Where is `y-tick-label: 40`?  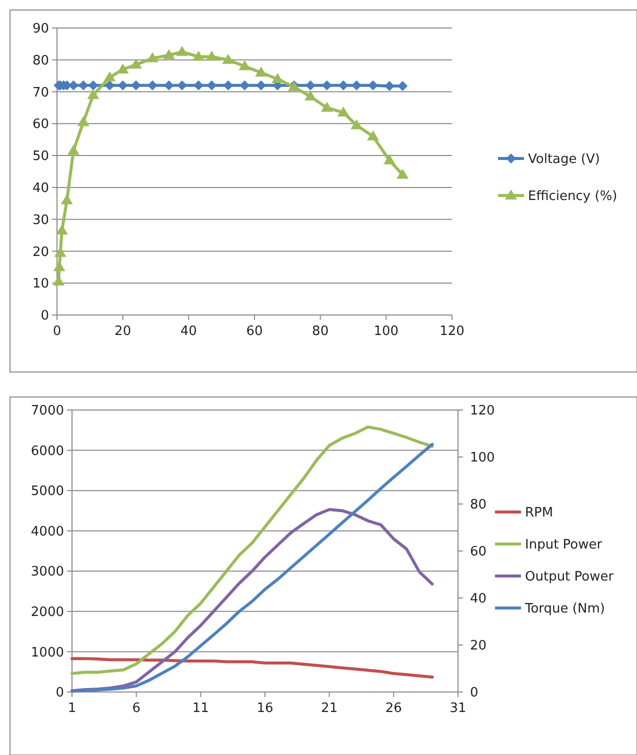
y-tick-label: 40 is located at coordinates (40, 188).